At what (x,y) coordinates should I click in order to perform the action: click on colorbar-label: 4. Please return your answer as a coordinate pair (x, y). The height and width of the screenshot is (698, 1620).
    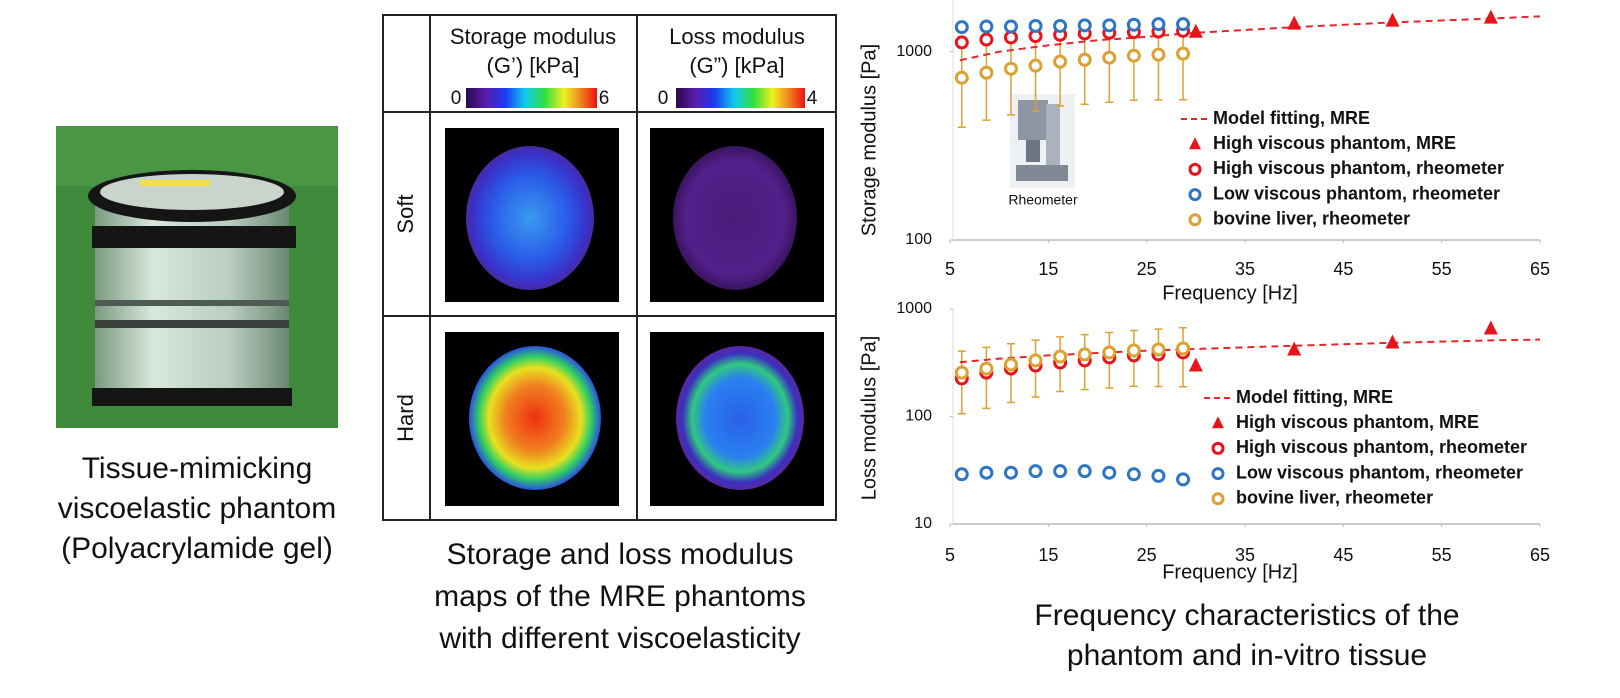
    Looking at the image, I should click on (812, 98).